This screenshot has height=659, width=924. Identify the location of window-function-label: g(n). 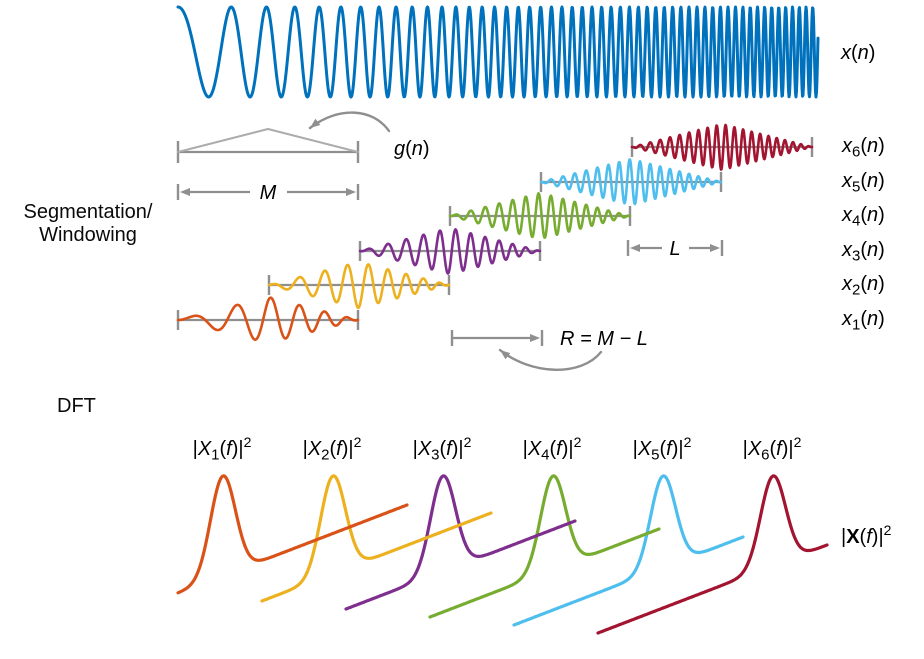
(412, 149).